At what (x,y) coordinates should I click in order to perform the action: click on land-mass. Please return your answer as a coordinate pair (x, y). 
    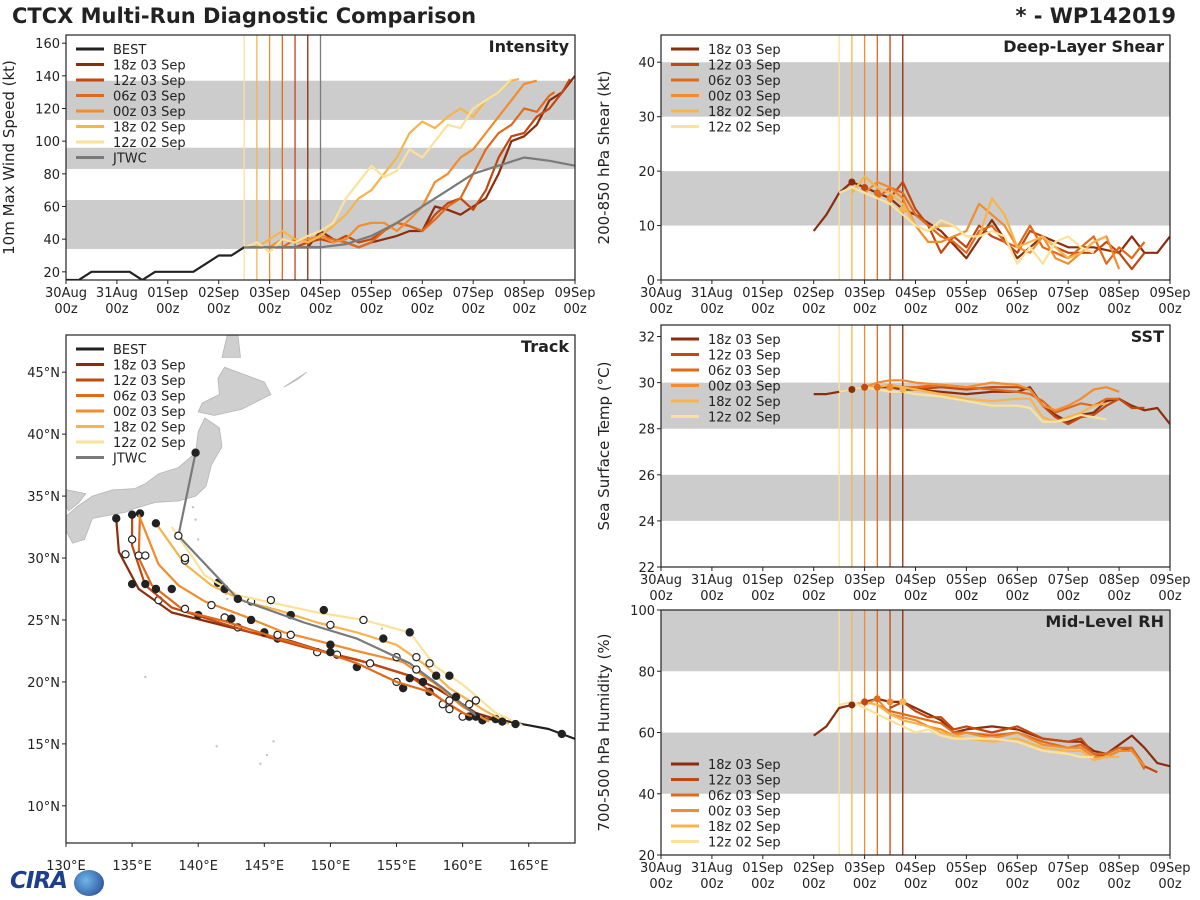
    Looking at the image, I should click on (76, 500).